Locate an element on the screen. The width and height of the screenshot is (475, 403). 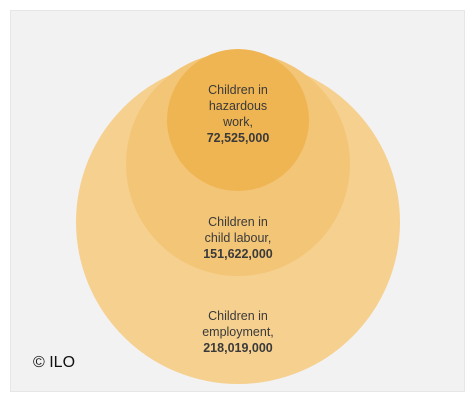
child-labour-line1: Children in is located at coordinates (238, 222).